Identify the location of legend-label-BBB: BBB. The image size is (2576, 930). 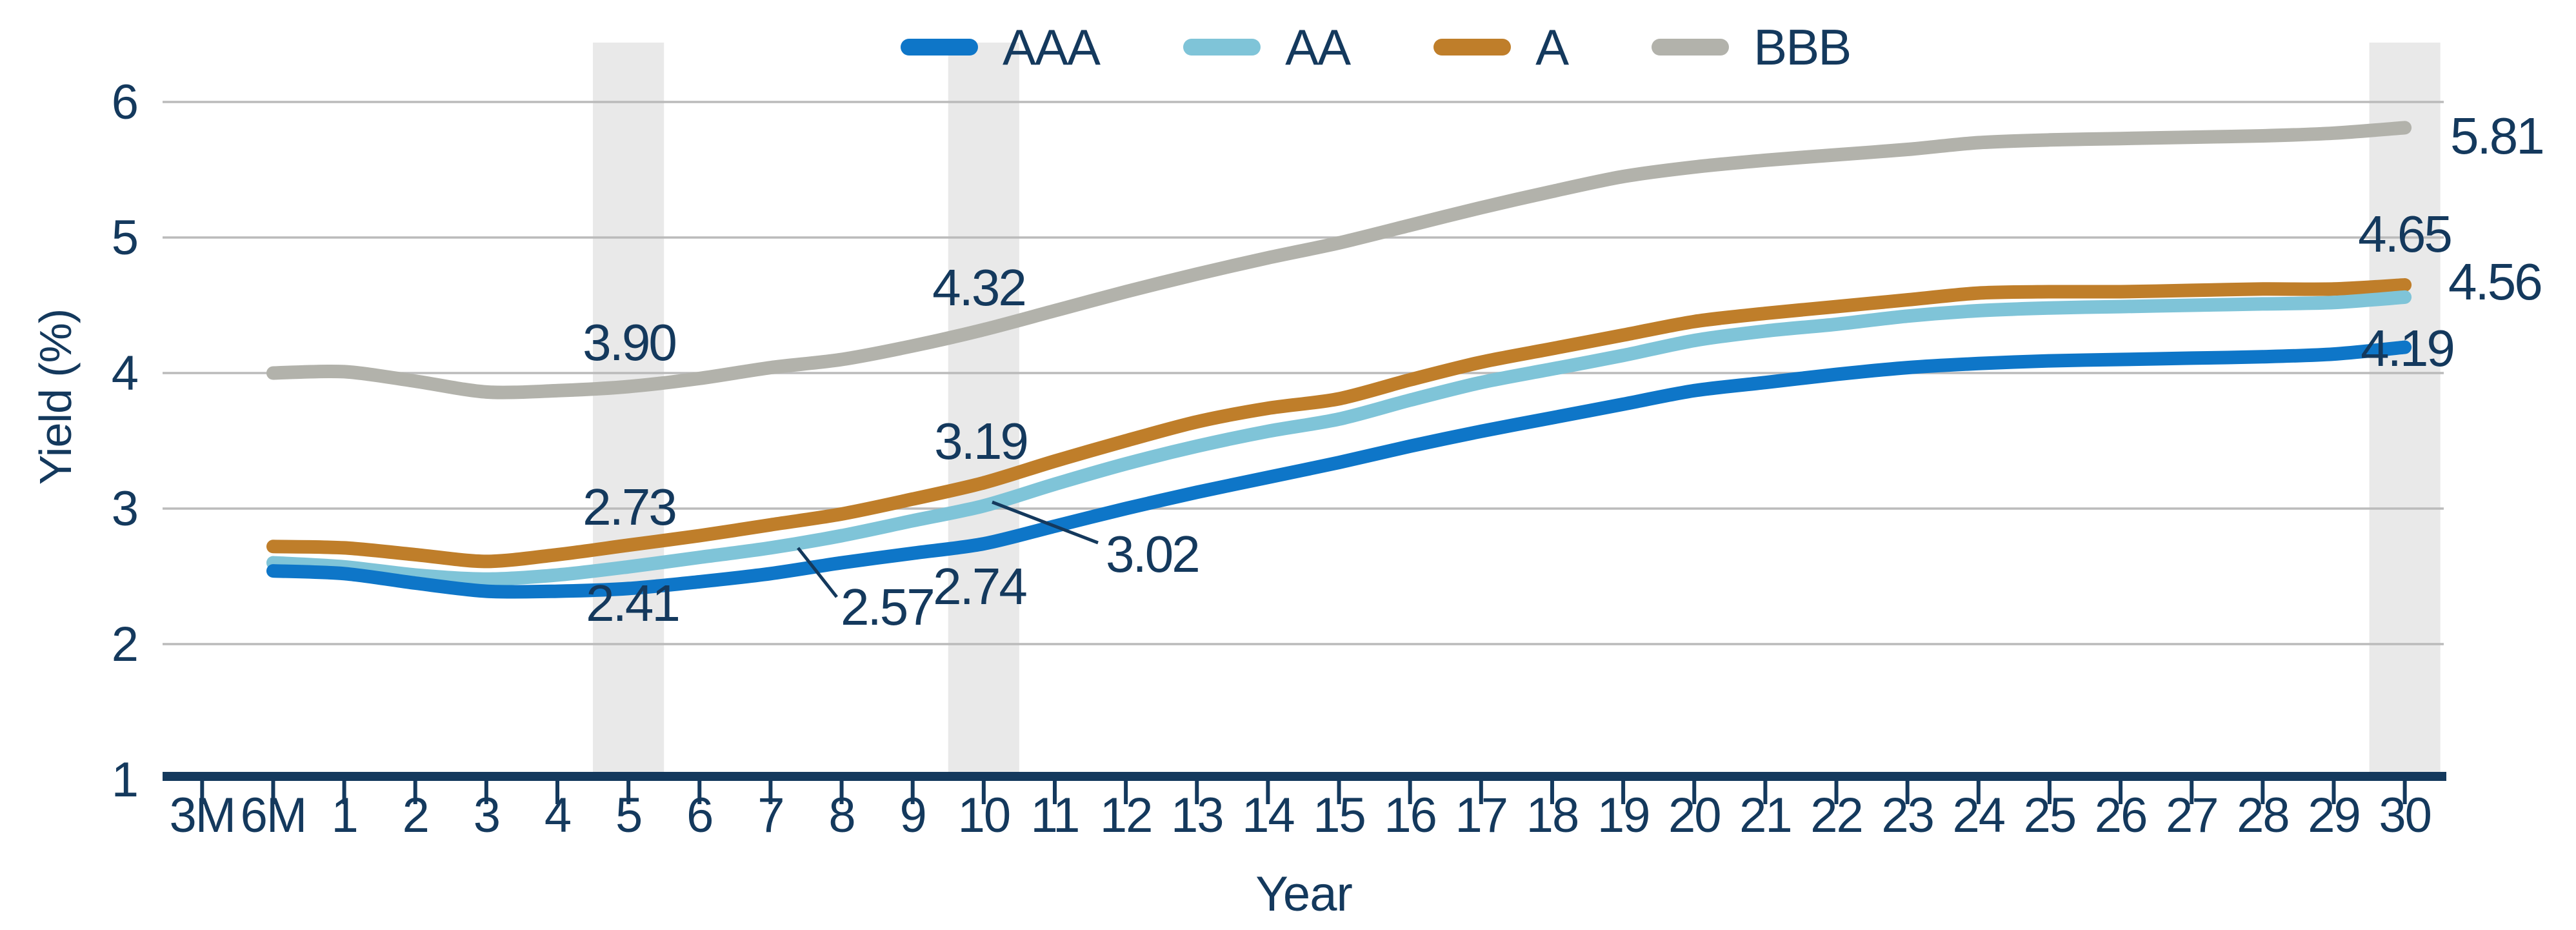
(1802, 48).